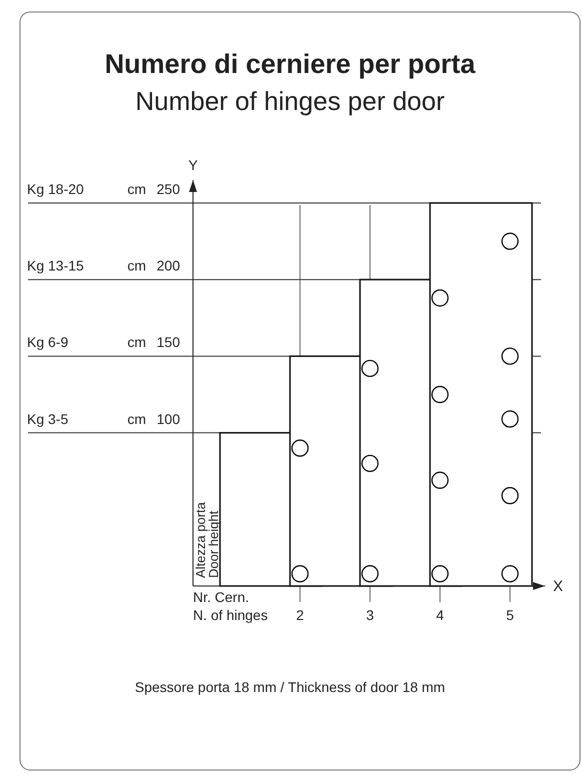 The image size is (581, 781). What do you see at coordinates (440, 615) in the screenshot?
I see `x-tick-label: 4` at bounding box center [440, 615].